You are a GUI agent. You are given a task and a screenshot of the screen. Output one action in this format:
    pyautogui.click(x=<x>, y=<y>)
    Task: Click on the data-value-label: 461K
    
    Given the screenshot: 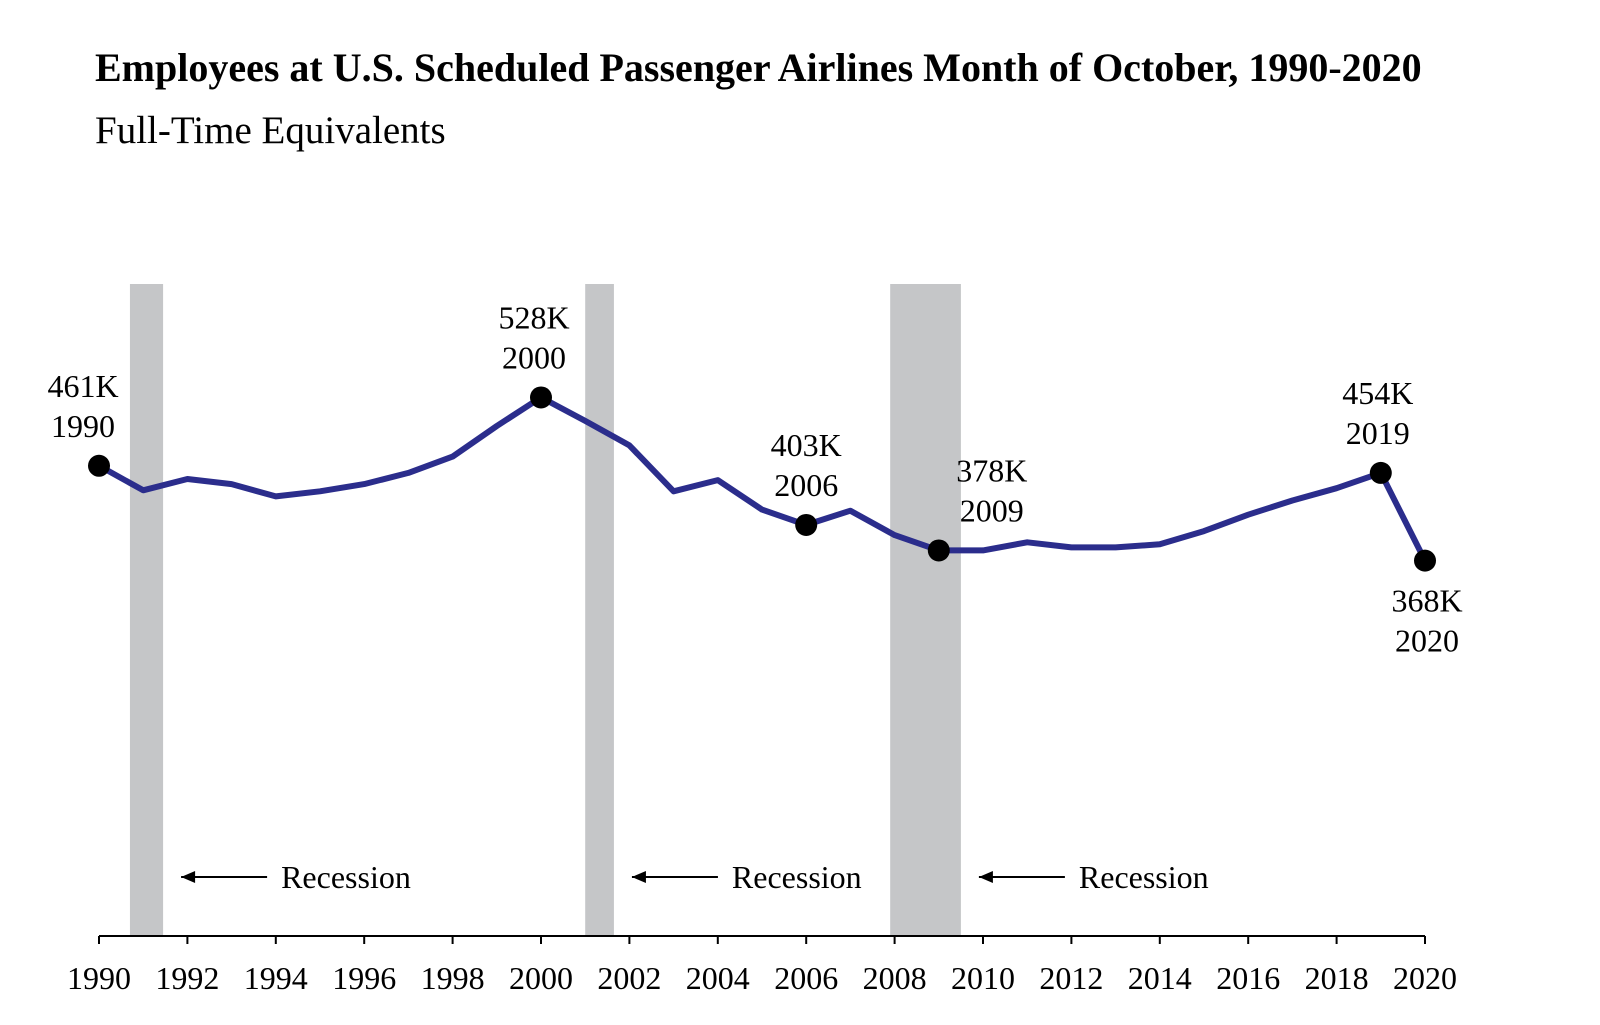 What is the action you would take?
    pyautogui.click(x=82, y=386)
    